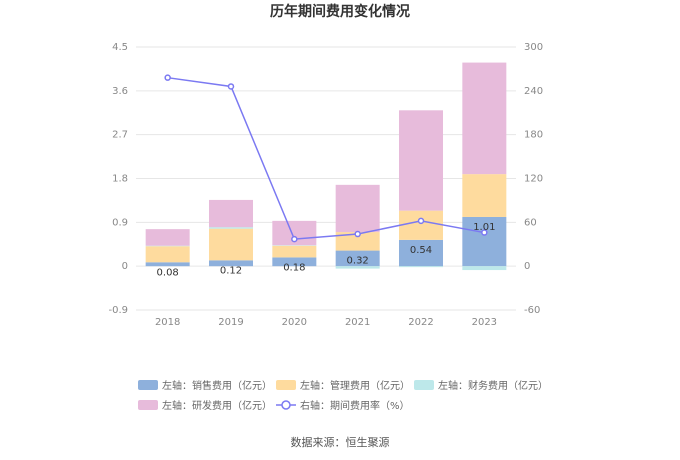 The width and height of the screenshot is (680, 460). I want to click on y-left-tick-label: -0.9, so click(118, 310).